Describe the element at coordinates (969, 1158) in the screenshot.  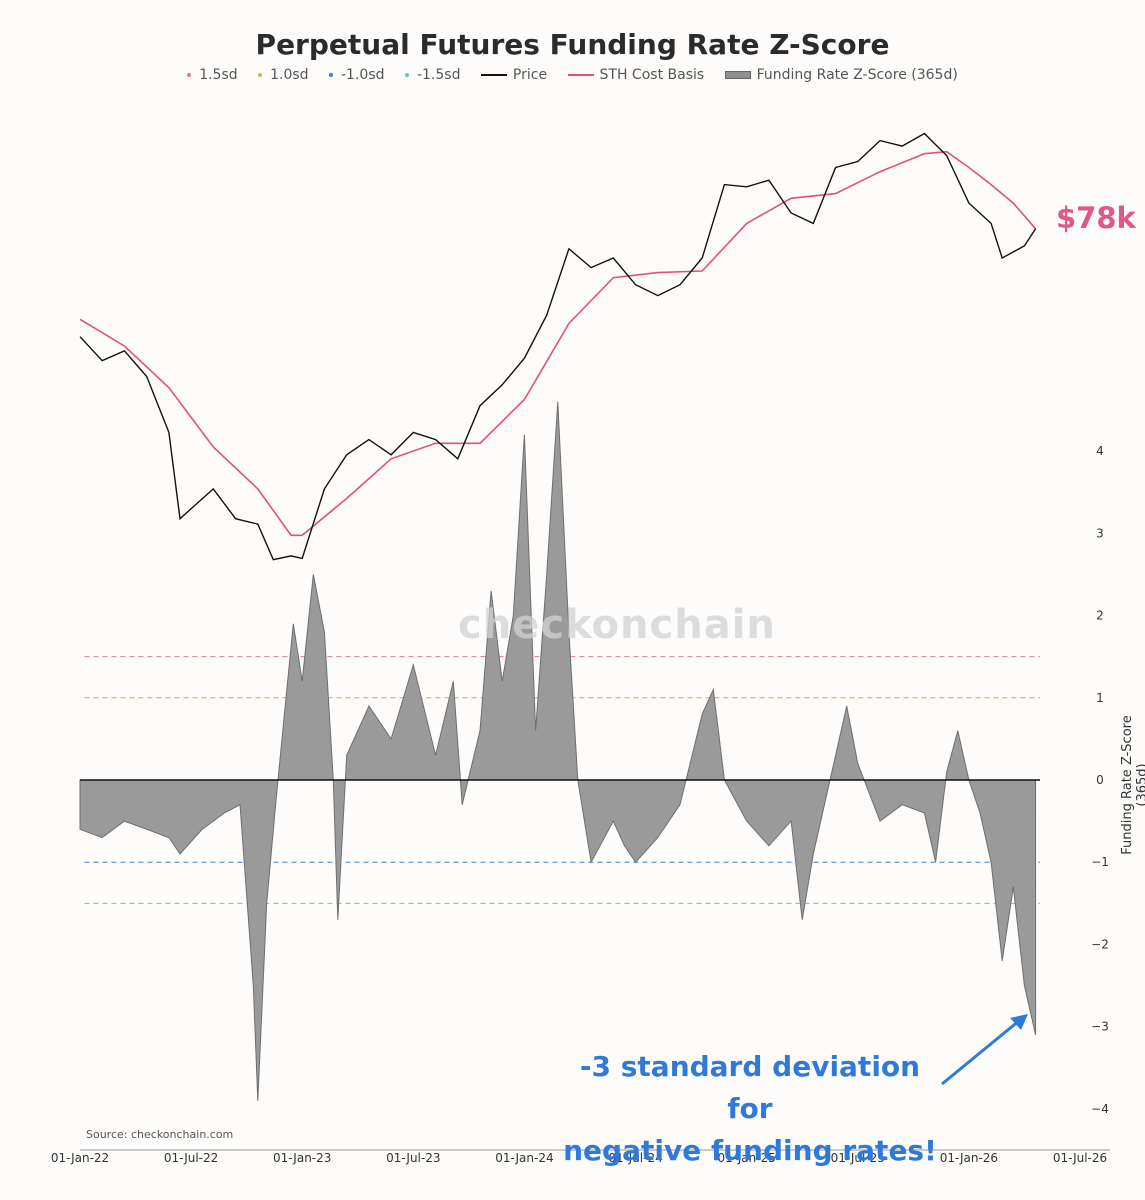
I see `x-tick-label: 01-Jan-26` at that location.